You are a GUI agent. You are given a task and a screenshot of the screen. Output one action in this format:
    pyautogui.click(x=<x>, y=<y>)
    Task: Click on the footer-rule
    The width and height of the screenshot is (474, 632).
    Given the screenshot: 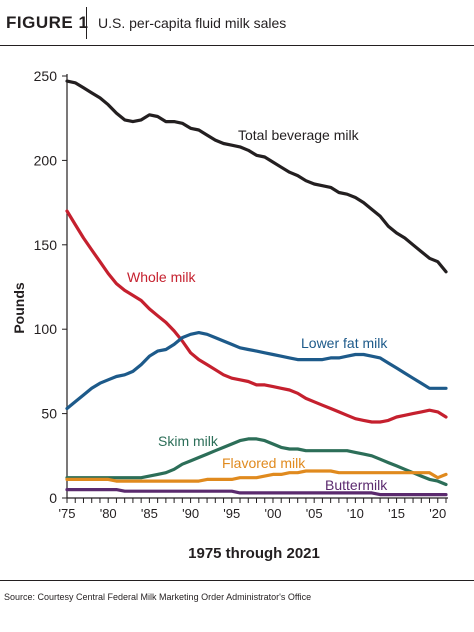 What is the action you would take?
    pyautogui.click(x=237, y=580)
    